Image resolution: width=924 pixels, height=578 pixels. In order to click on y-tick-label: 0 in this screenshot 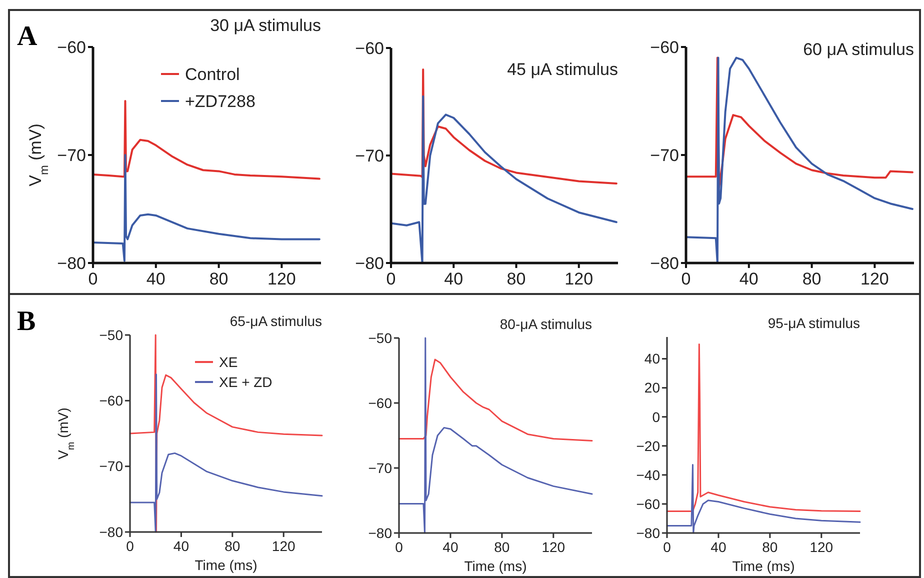, I will do `click(656, 416)`.